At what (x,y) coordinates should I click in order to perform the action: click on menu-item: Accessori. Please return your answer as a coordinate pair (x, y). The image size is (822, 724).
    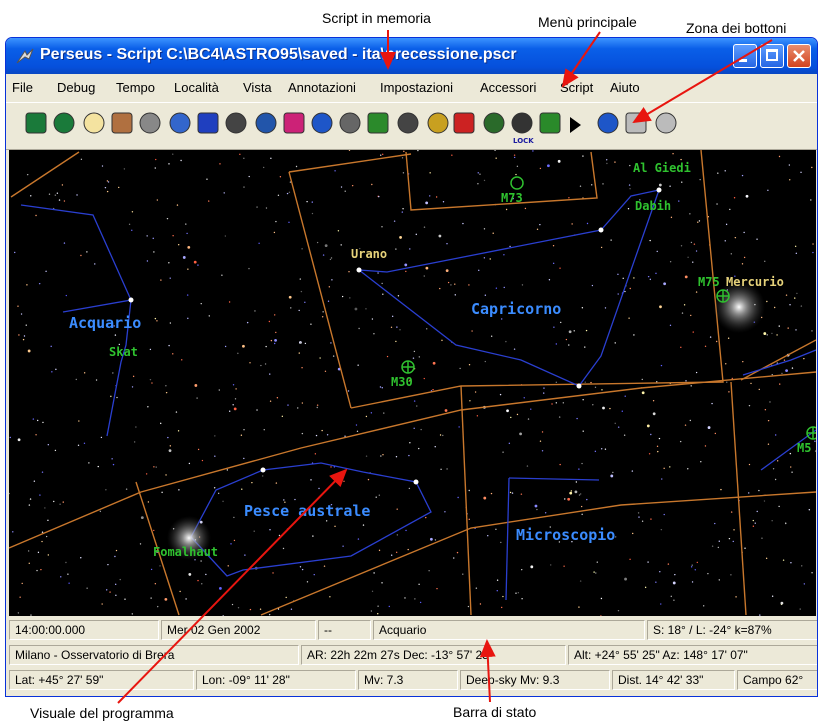
    Looking at the image, I should click on (508, 87).